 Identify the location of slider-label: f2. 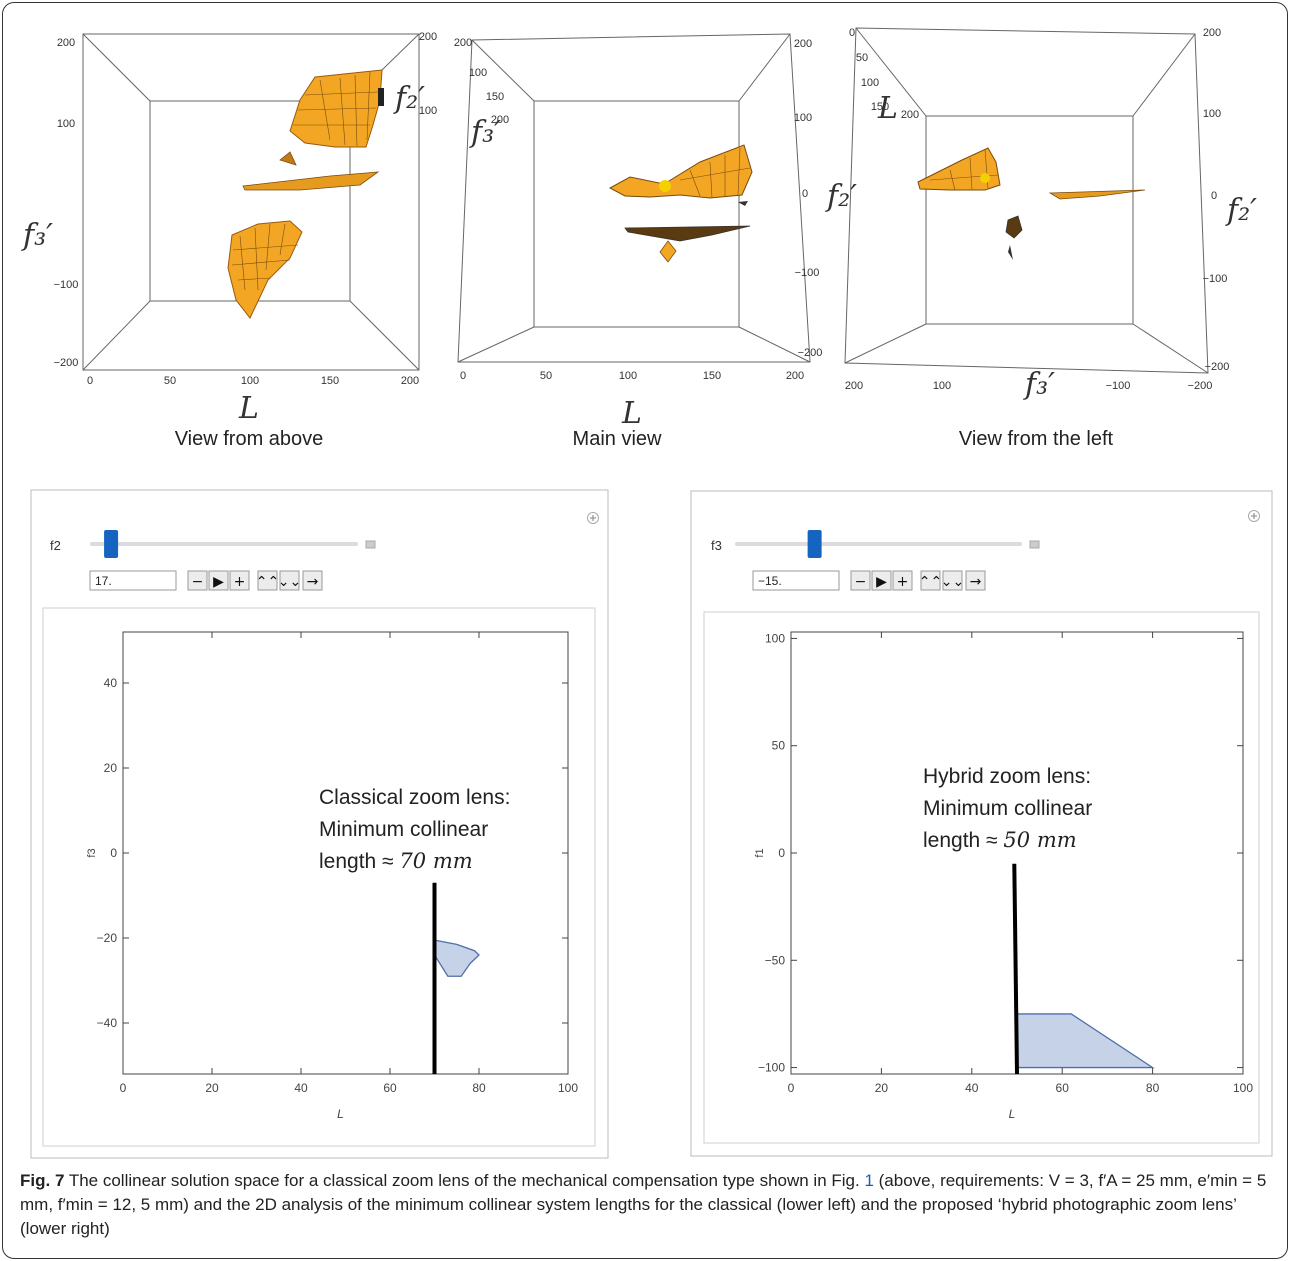
(55, 545).